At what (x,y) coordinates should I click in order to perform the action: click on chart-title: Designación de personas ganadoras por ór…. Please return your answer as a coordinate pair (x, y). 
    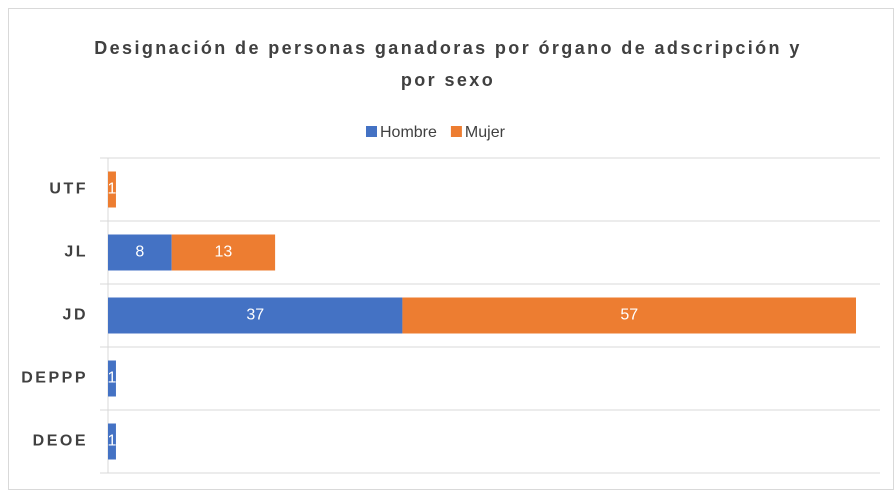
    Looking at the image, I should click on (448, 64).